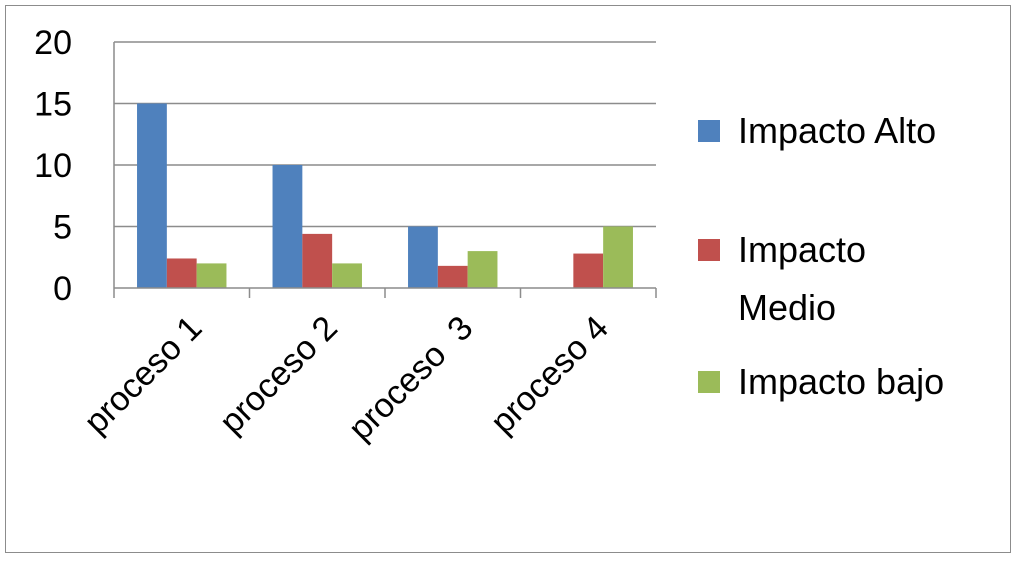 The width and height of the screenshot is (1019, 561). I want to click on legend-label-line: Impacto Alto, so click(837, 130).